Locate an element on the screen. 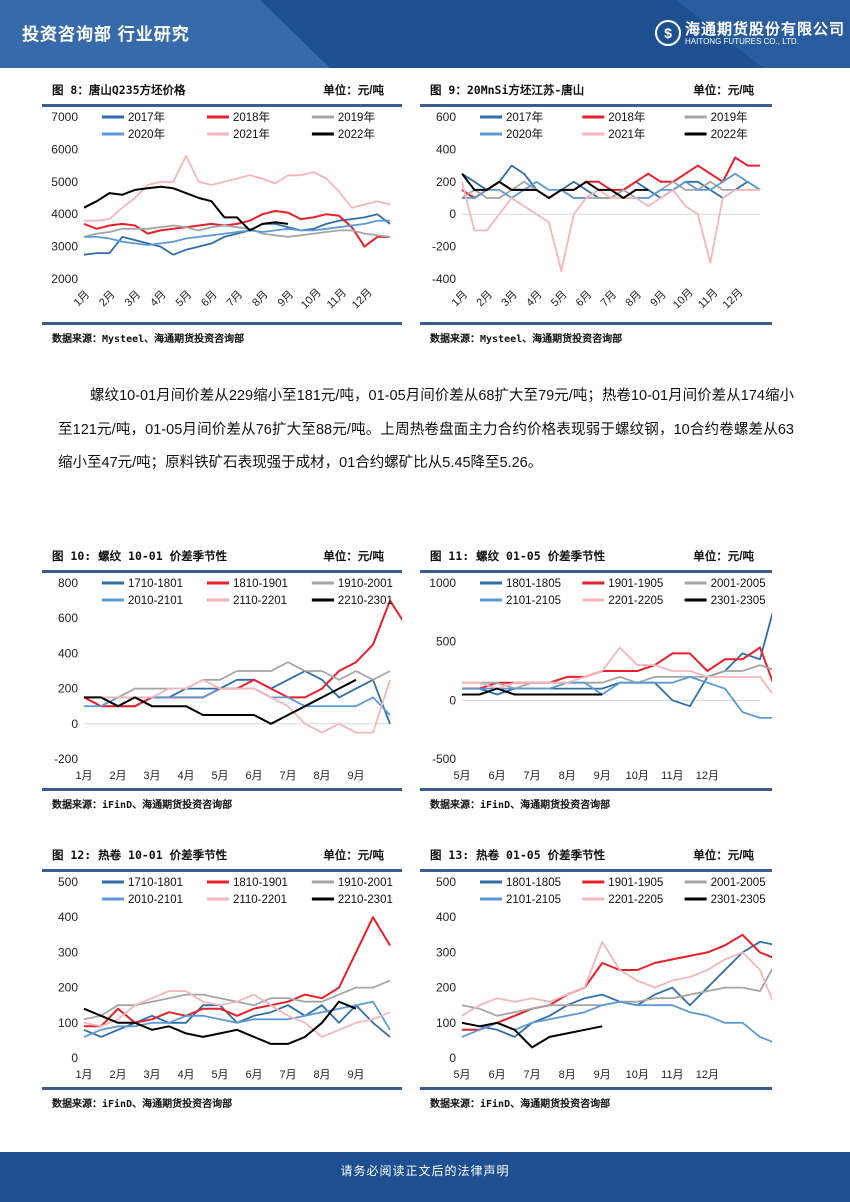 The height and width of the screenshot is (1202, 850). y-tick-label: 2000 is located at coordinates (64, 279).